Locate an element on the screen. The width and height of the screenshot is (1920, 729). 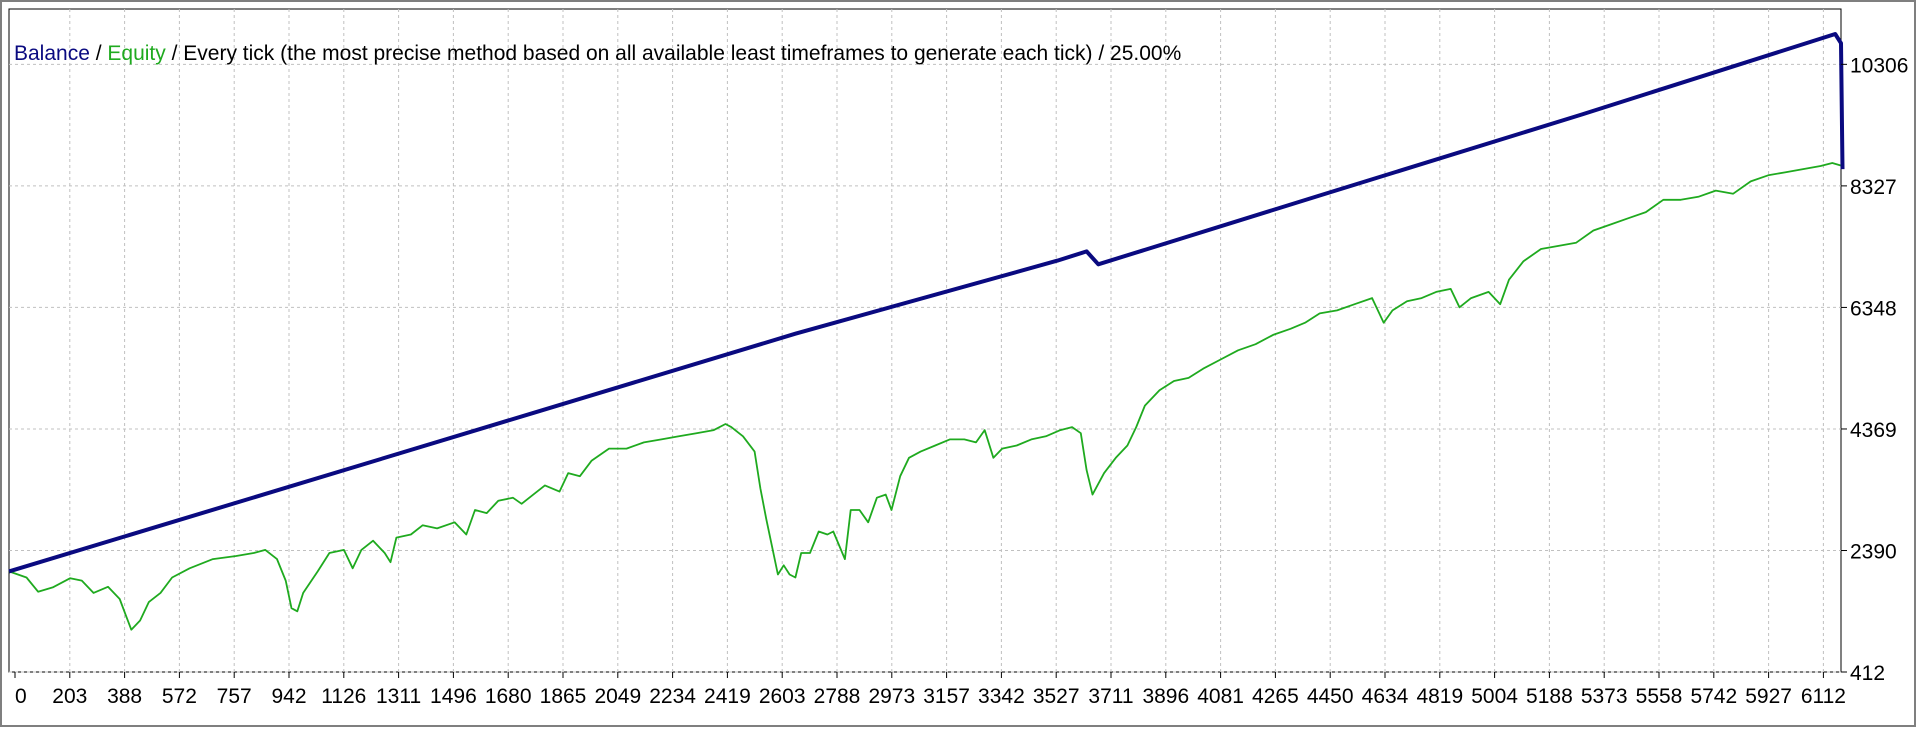
x-tick-label: 6112 is located at coordinates (1823, 696).